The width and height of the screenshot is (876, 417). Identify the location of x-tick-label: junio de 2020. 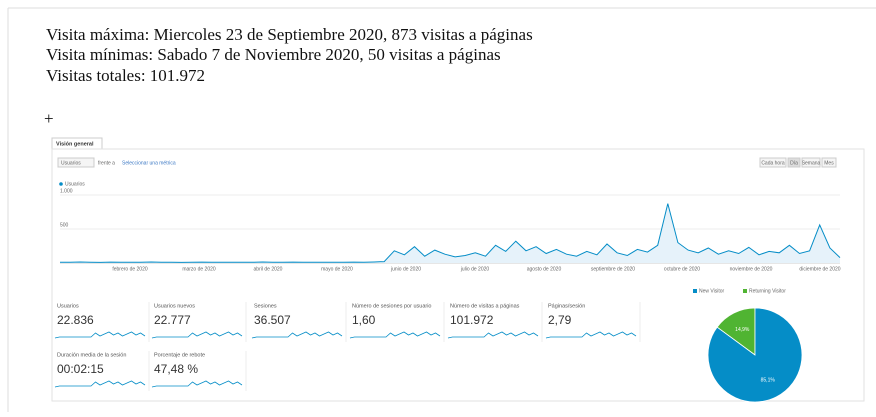
(405, 269).